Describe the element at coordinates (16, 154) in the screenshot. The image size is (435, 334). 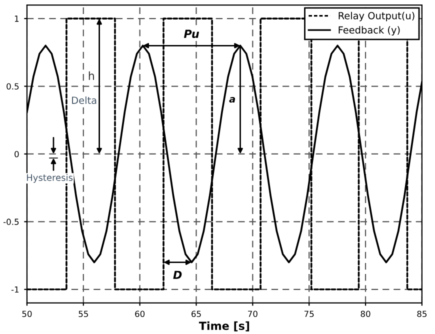
I see `y-tick-label: 0` at that location.